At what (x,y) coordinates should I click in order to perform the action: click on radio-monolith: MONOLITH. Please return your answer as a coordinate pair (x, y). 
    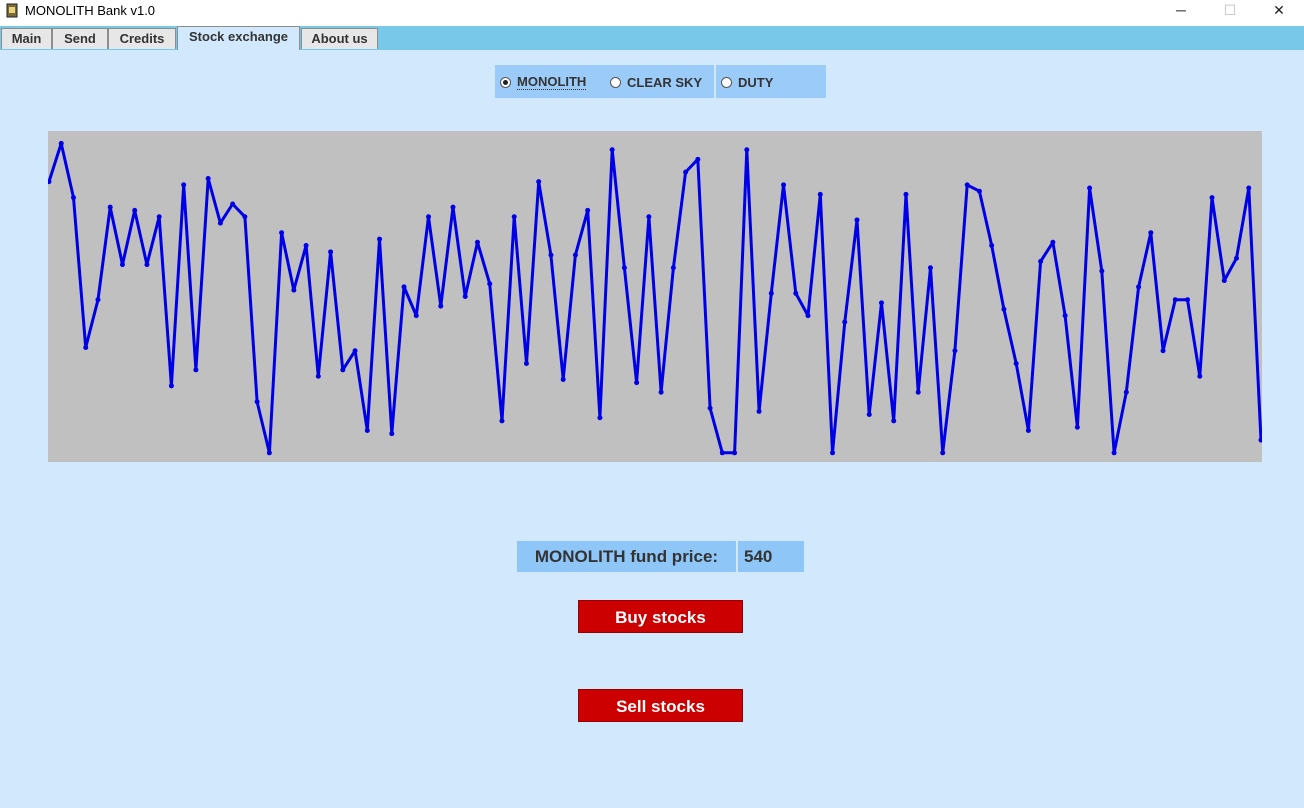
    Looking at the image, I should click on (543, 82).